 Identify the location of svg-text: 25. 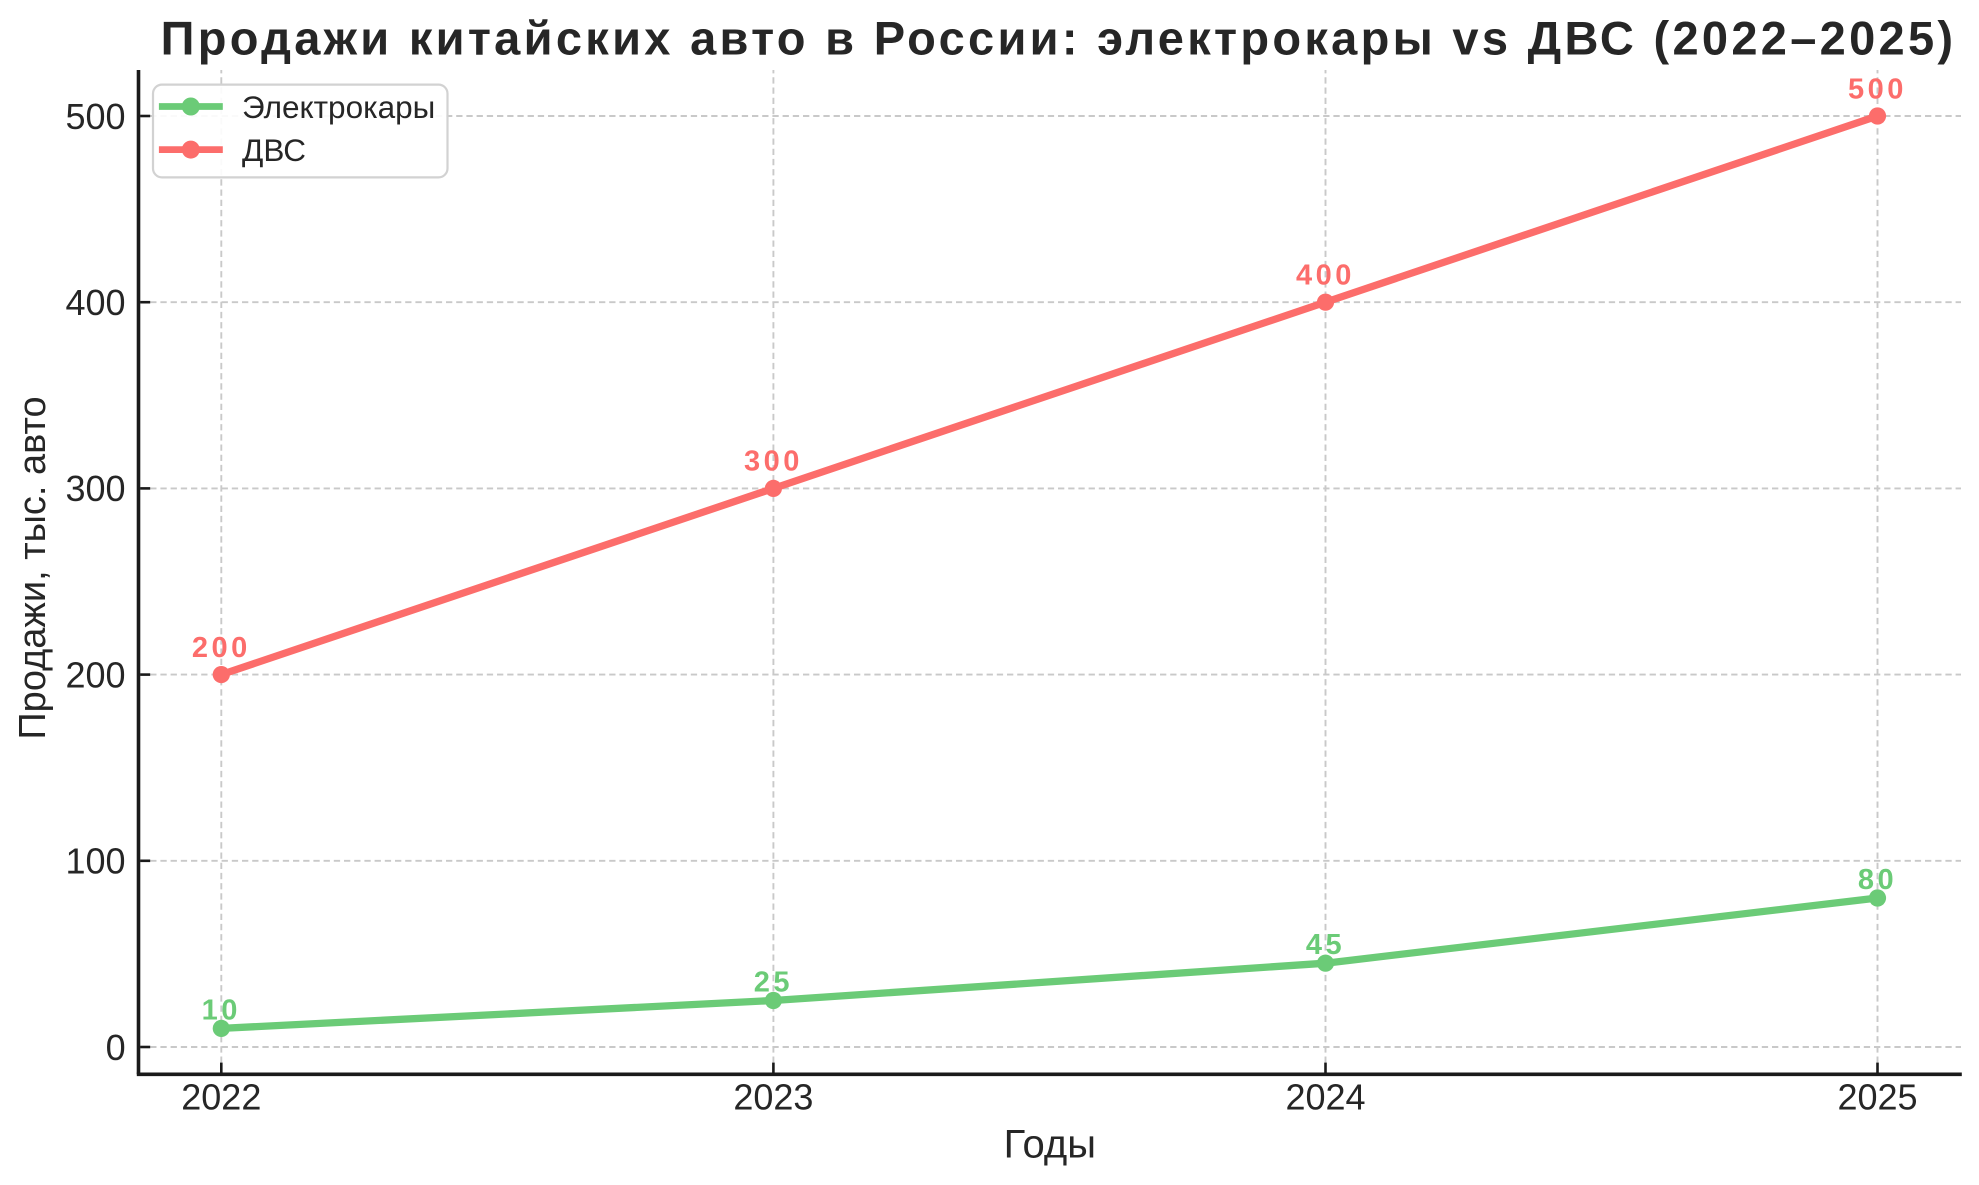
(773, 982).